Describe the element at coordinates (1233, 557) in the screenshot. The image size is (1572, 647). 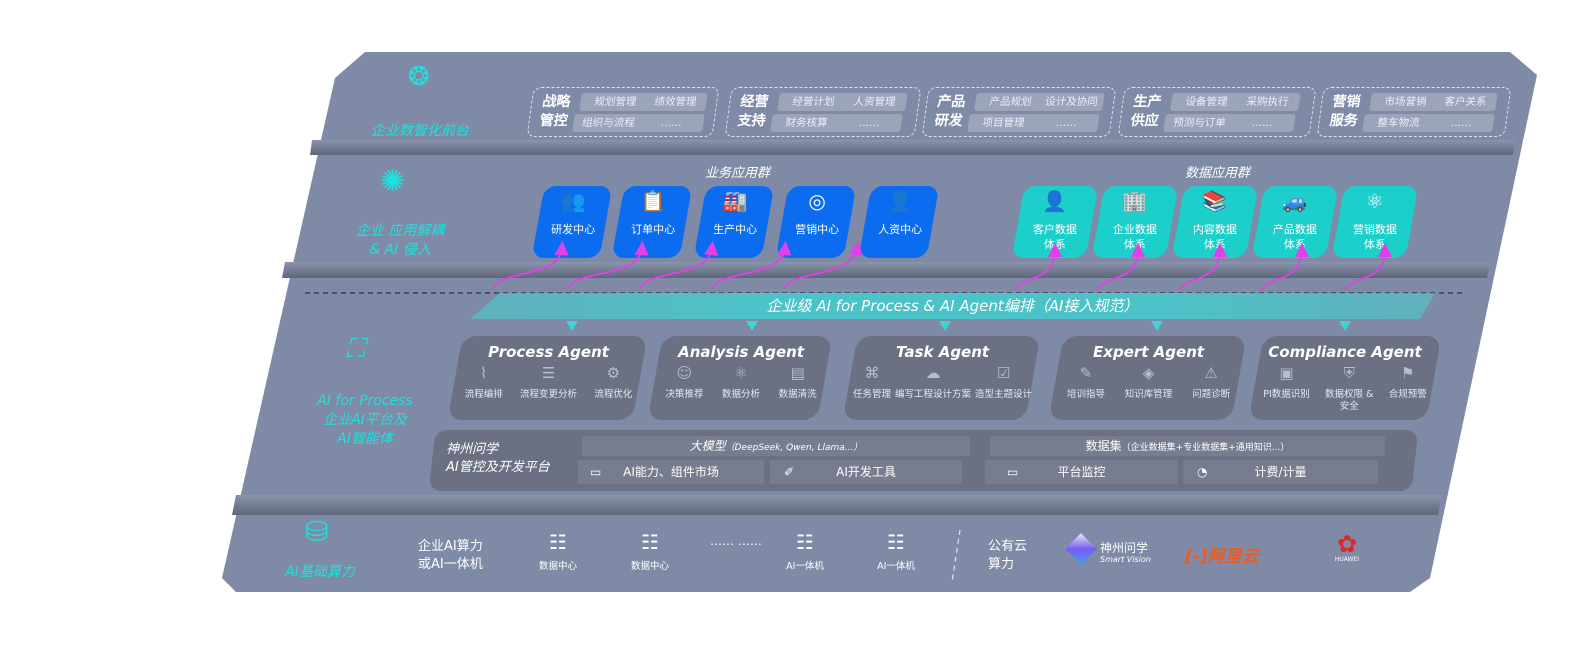
I see `aliyun-logo-text: 阿里云` at that location.